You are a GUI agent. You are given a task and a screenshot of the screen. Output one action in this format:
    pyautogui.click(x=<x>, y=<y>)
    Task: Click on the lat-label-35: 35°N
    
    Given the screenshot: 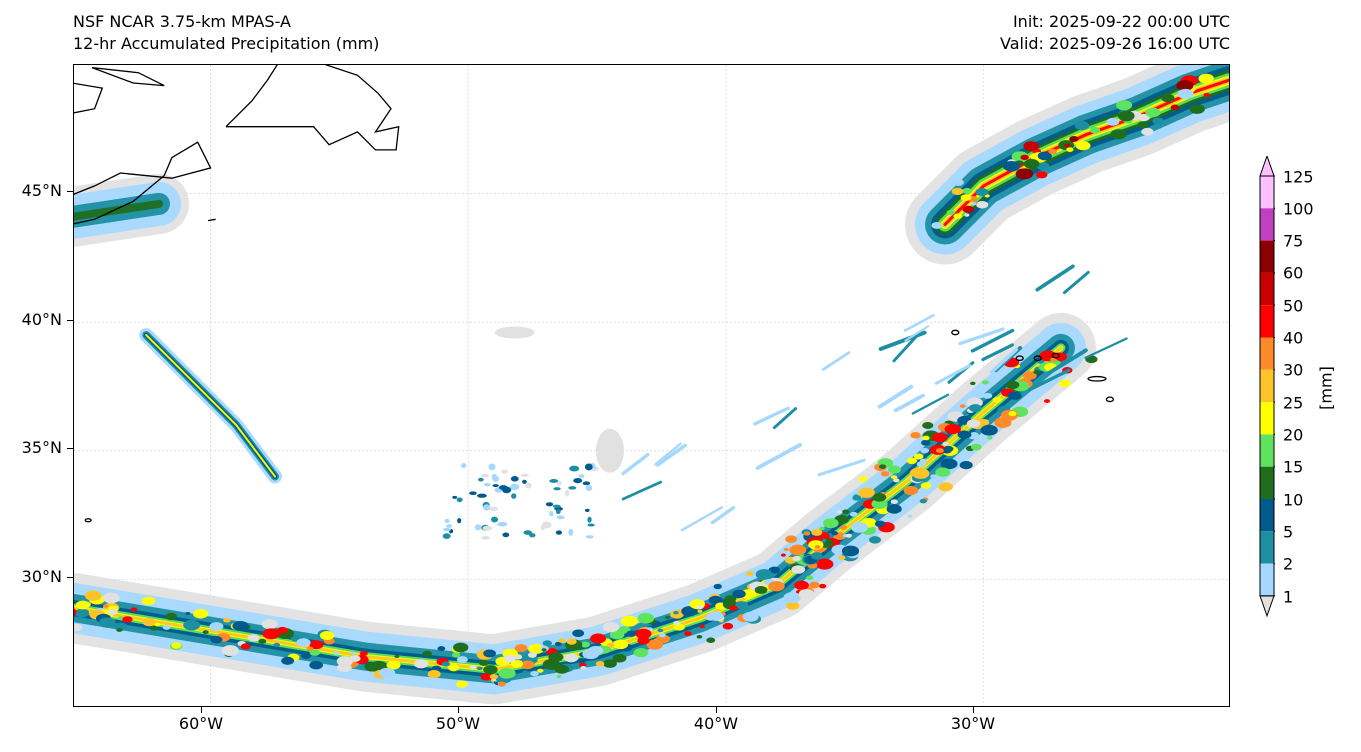 What is the action you would take?
    pyautogui.click(x=41, y=447)
    